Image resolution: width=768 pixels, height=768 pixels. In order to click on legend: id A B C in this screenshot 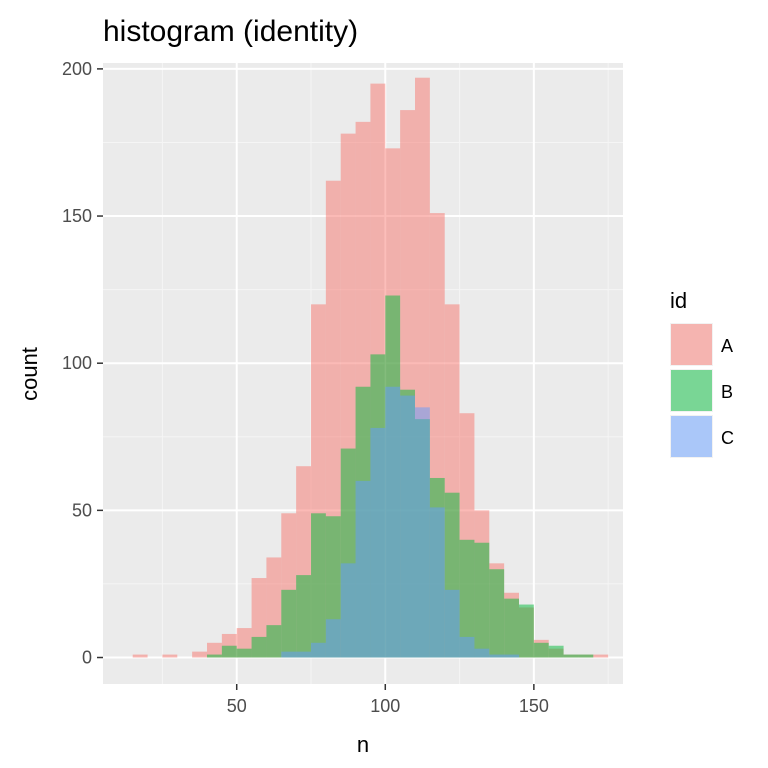, I will do `click(702, 373)`.